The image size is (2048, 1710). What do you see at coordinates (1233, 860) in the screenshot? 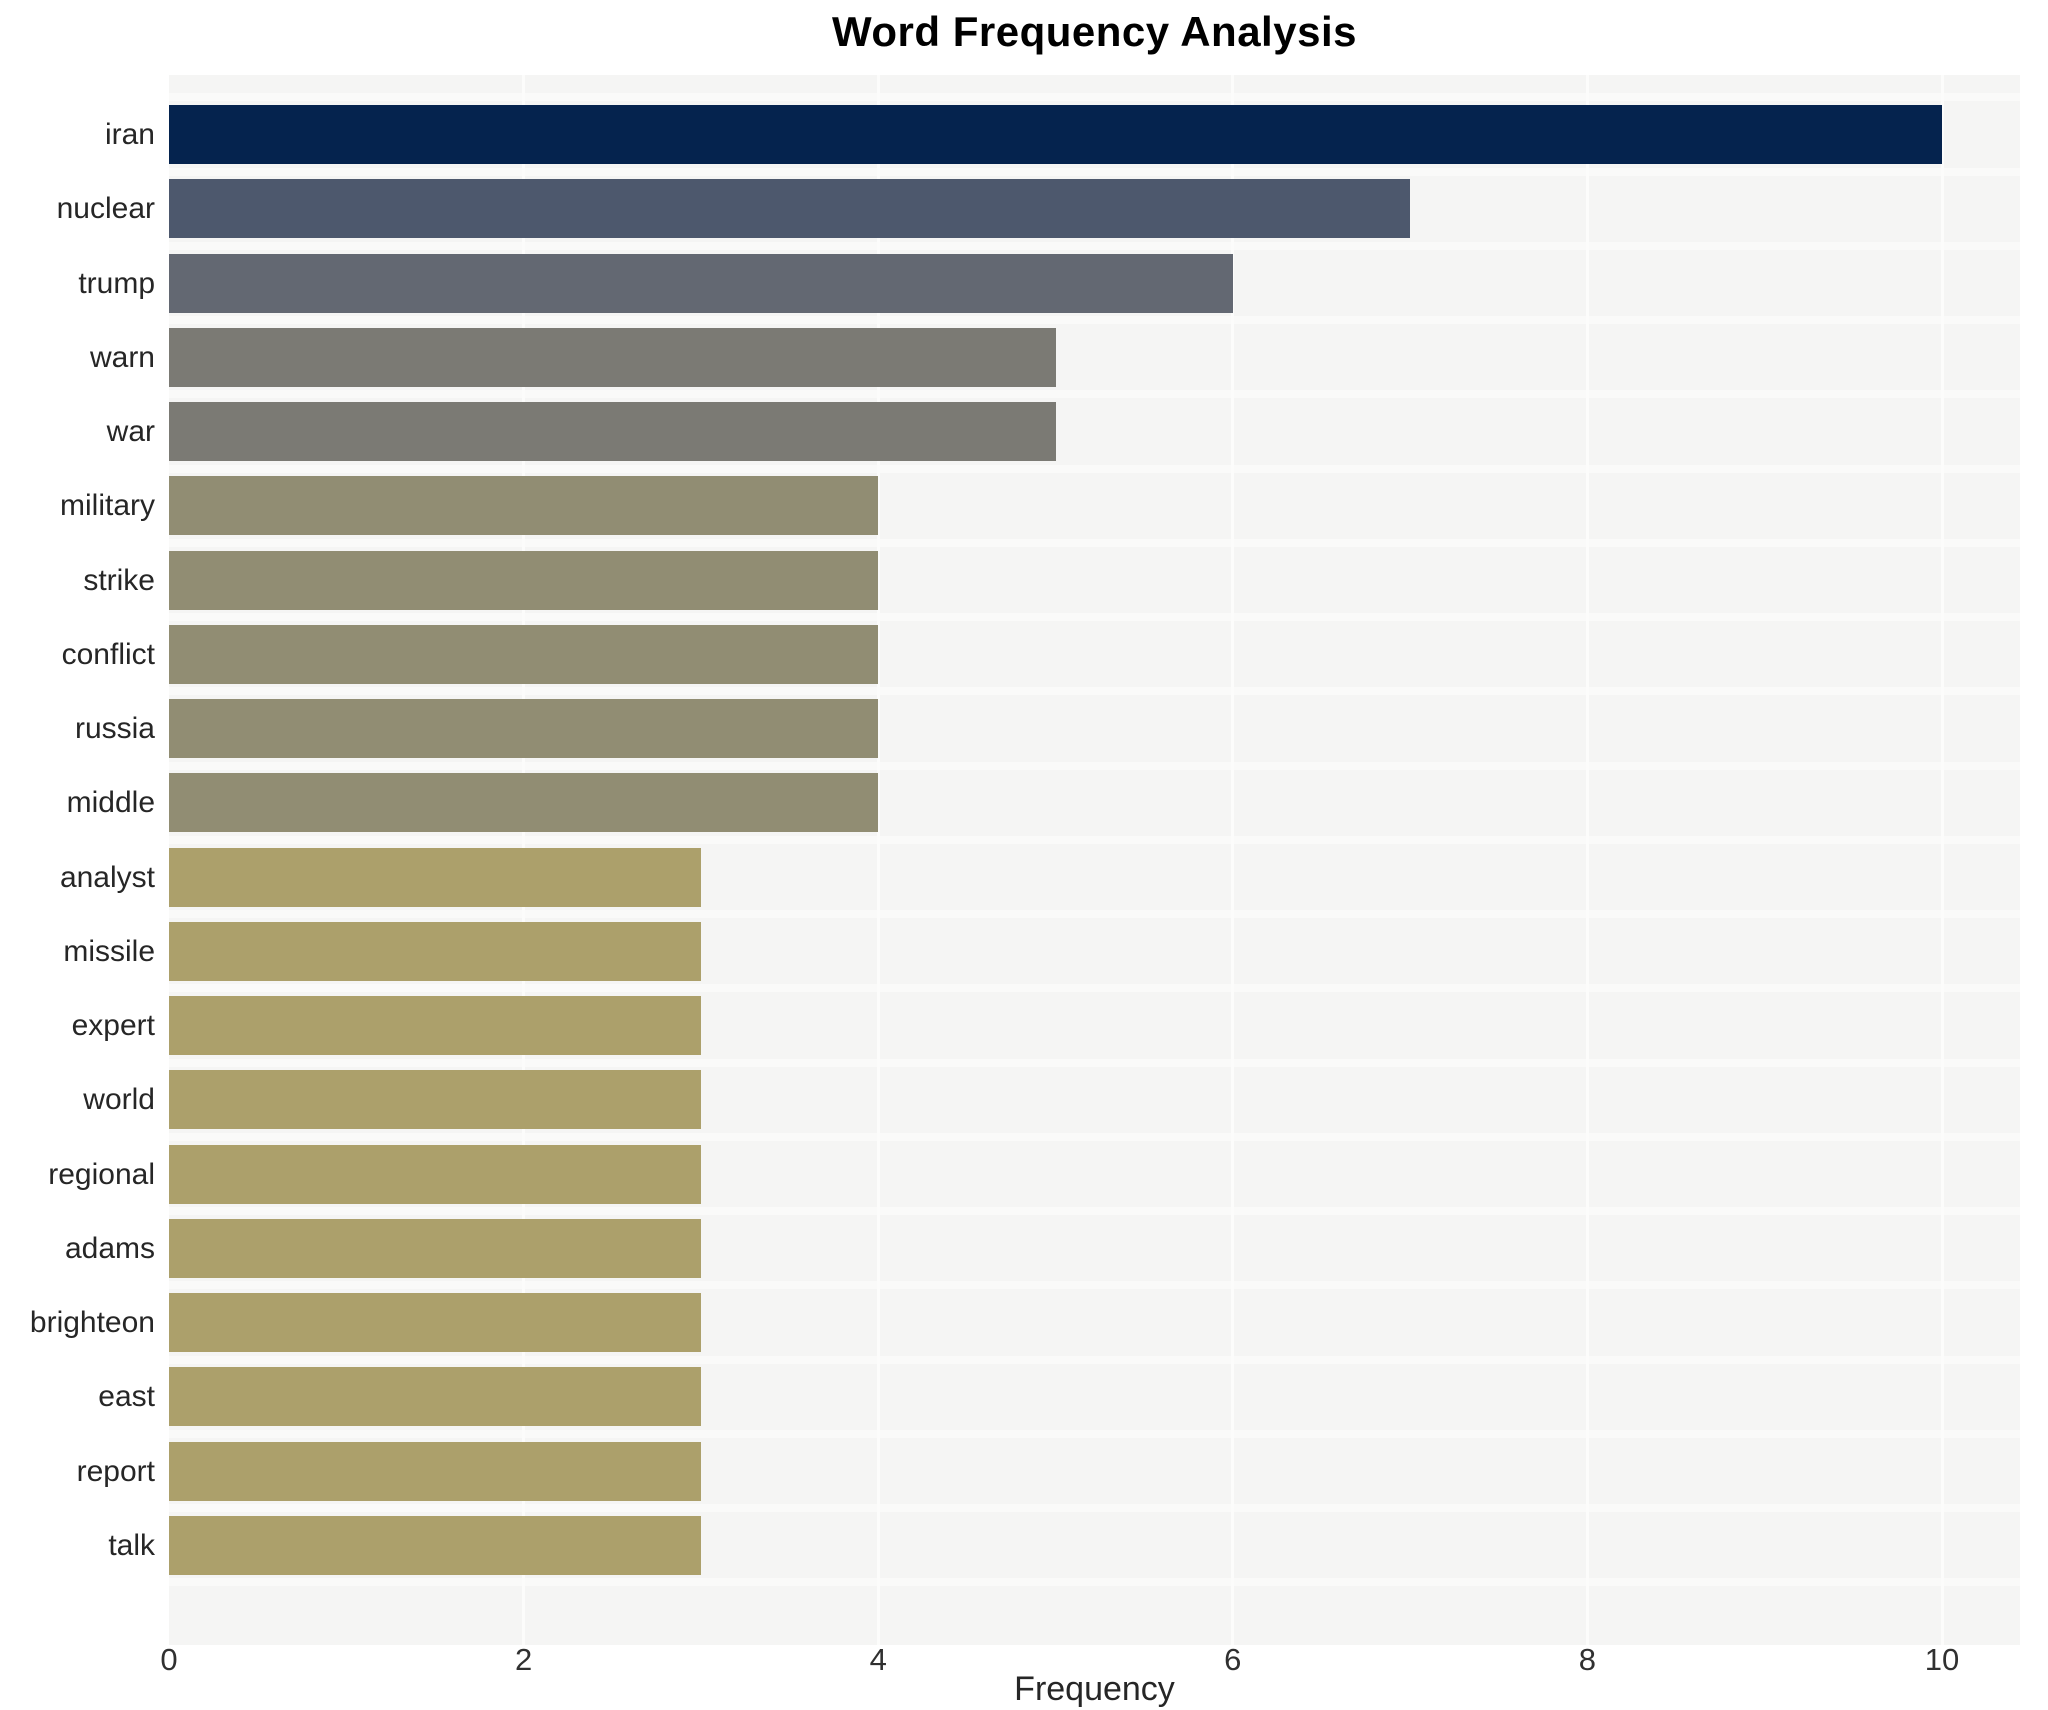
I see `gridline-x6` at bounding box center [1233, 860].